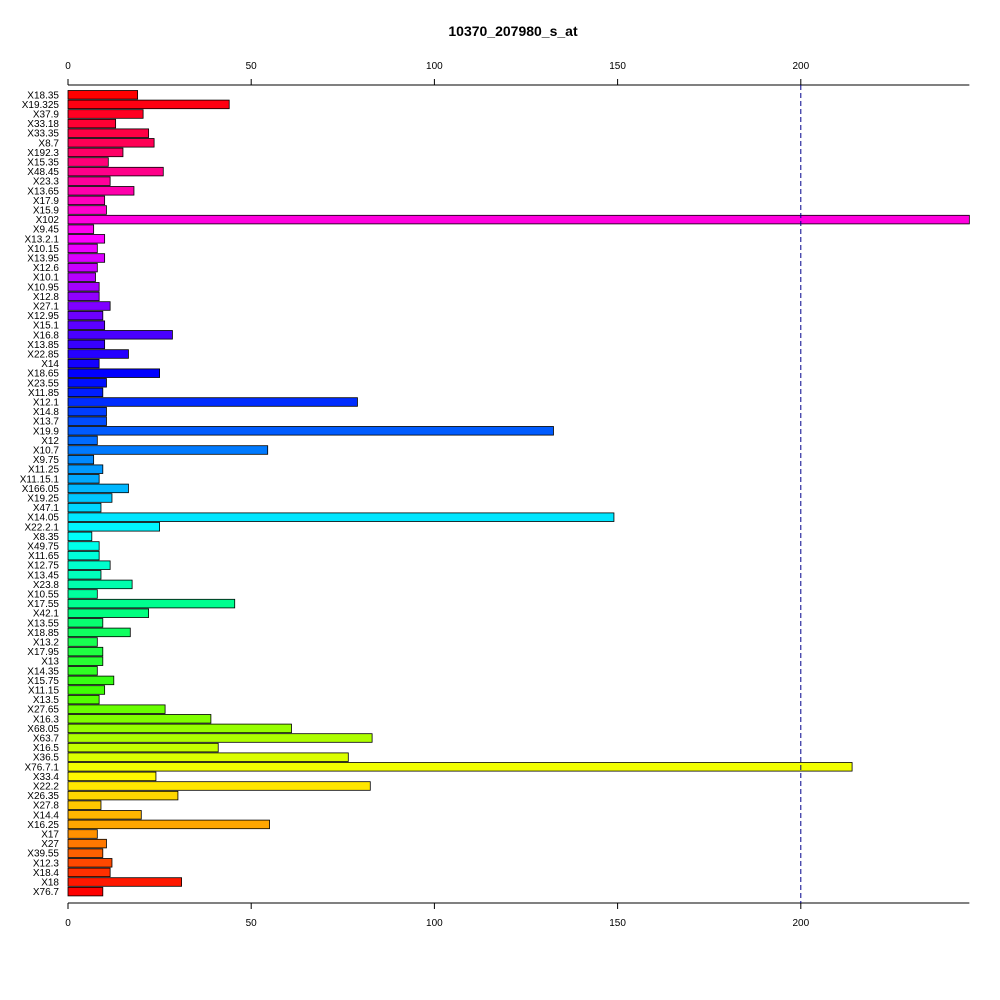 The width and height of the screenshot is (1000, 1000). Describe the element at coordinates (48, 143) in the screenshot. I see `category-label: X8.7` at that location.